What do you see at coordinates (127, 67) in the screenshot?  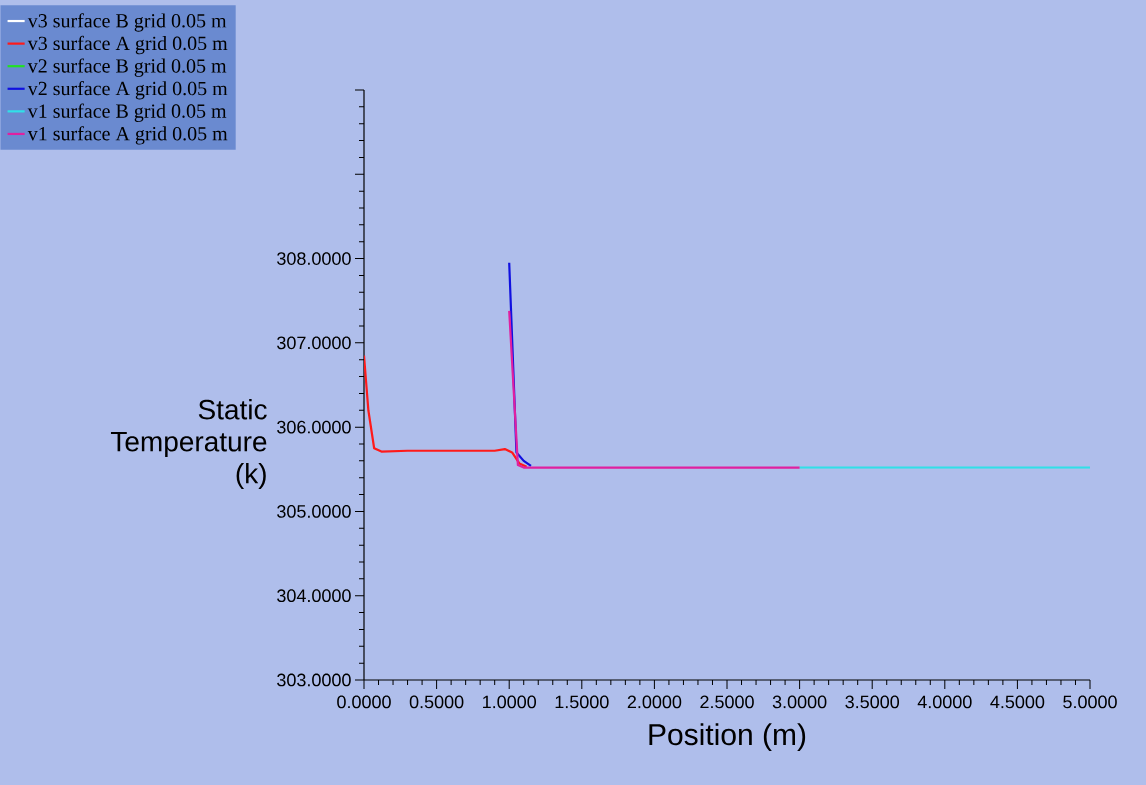 I see `legend-label: v2 surface B grid 0.05 m` at bounding box center [127, 67].